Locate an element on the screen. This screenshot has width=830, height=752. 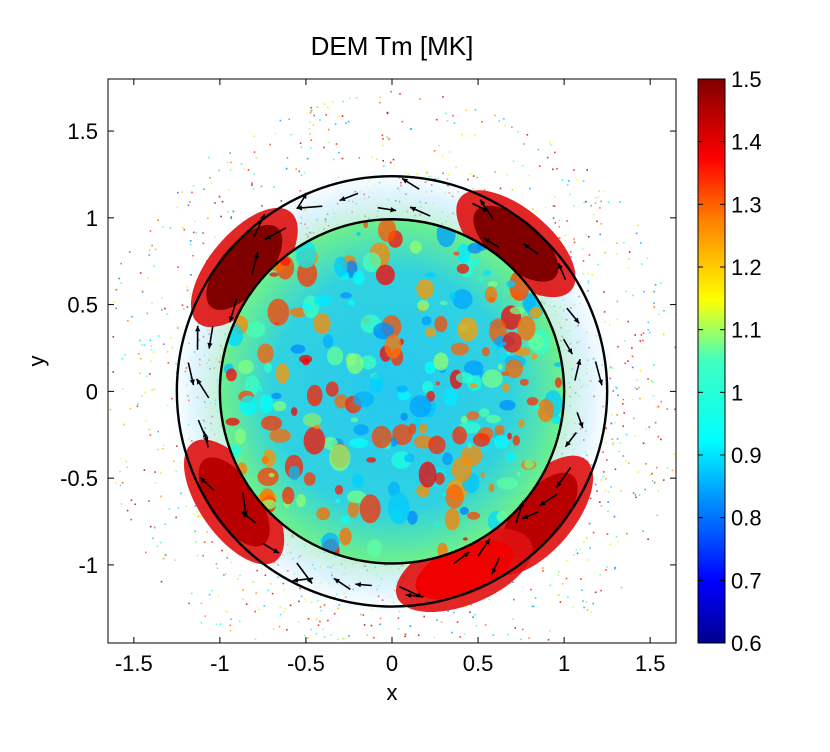
x-axis-label: x is located at coordinates (392, 692).